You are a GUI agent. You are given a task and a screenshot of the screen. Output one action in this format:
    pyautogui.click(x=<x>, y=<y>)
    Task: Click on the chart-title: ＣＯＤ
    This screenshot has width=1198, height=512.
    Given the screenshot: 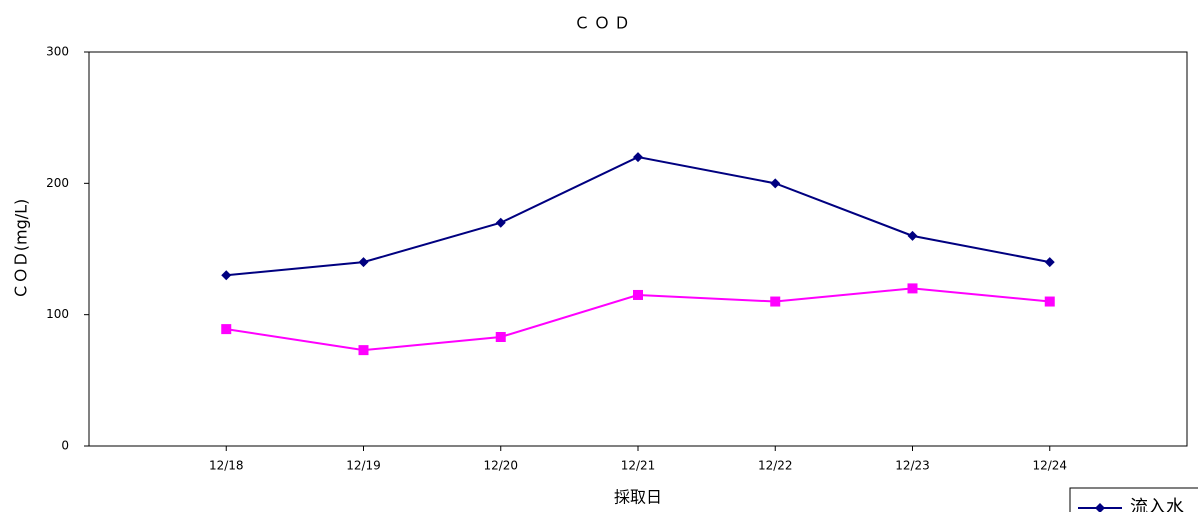 What is the action you would take?
    pyautogui.click(x=604, y=23)
    